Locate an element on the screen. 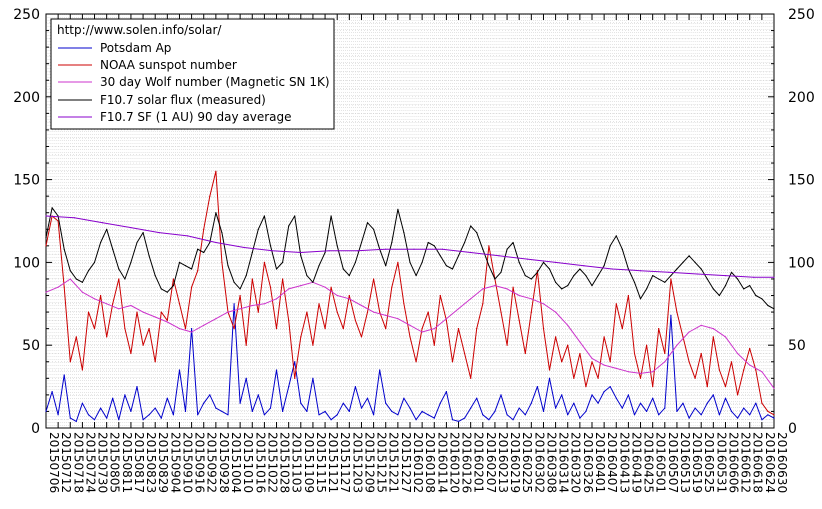 This screenshot has height=509, width=822. x-tick-label: 20160413 is located at coordinates (624, 462).